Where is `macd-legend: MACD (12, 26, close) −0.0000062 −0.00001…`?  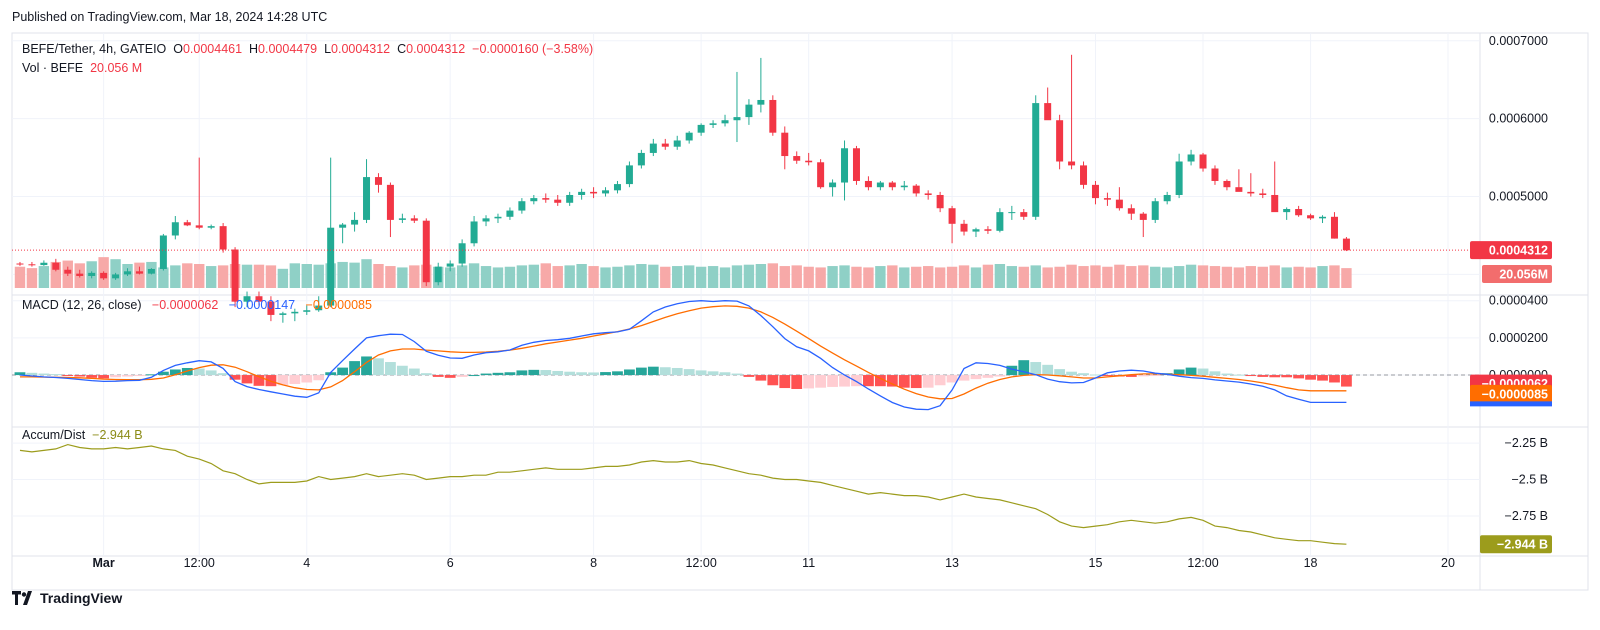 macd-legend: MACD (12, 26, close) −0.0000062 −0.00001… is located at coordinates (197, 305).